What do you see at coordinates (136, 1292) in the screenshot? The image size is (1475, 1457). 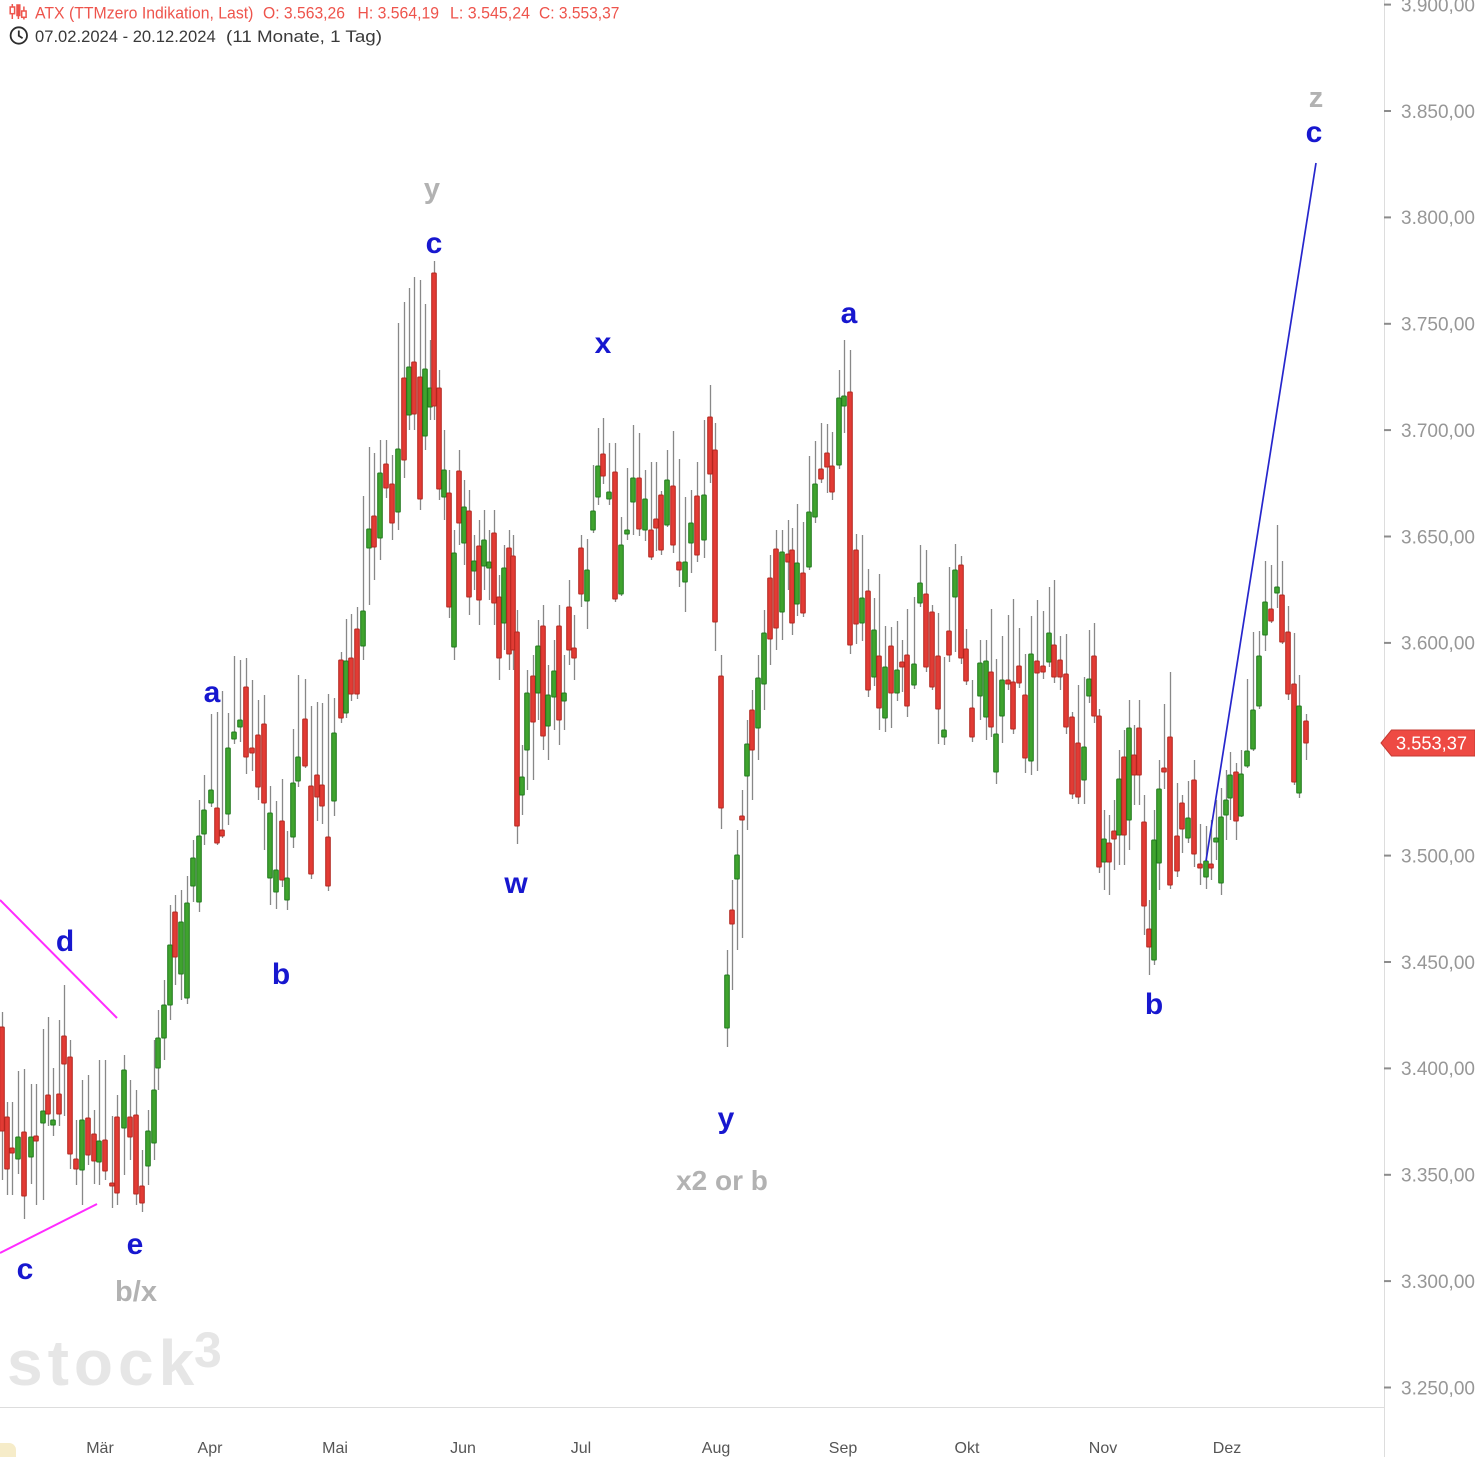 I see `svg-text: b/x` at bounding box center [136, 1292].